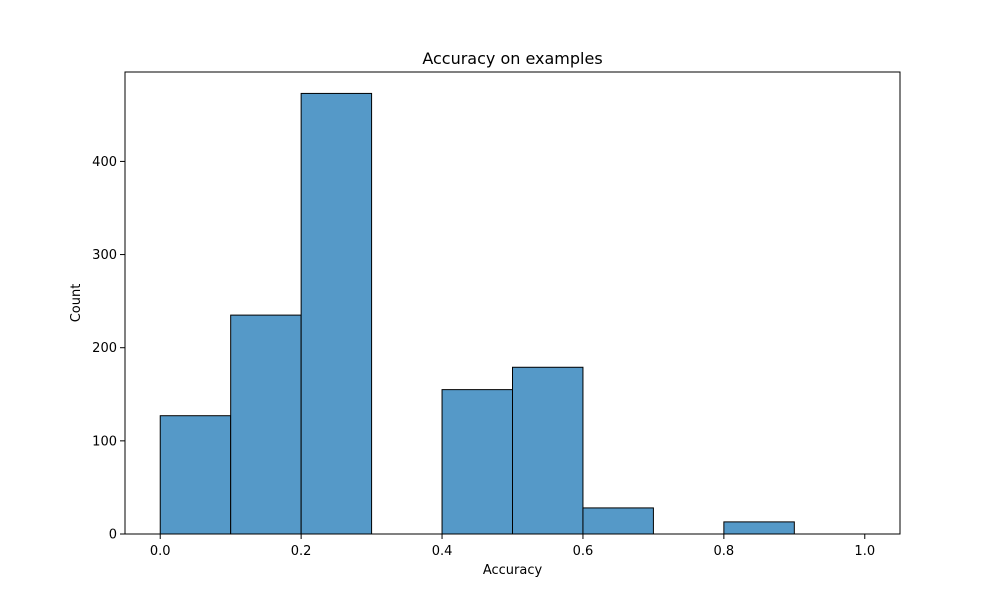 The height and width of the screenshot is (600, 1000). What do you see at coordinates (160, 551) in the screenshot?
I see `x-tick-label-0: 0.0` at bounding box center [160, 551].